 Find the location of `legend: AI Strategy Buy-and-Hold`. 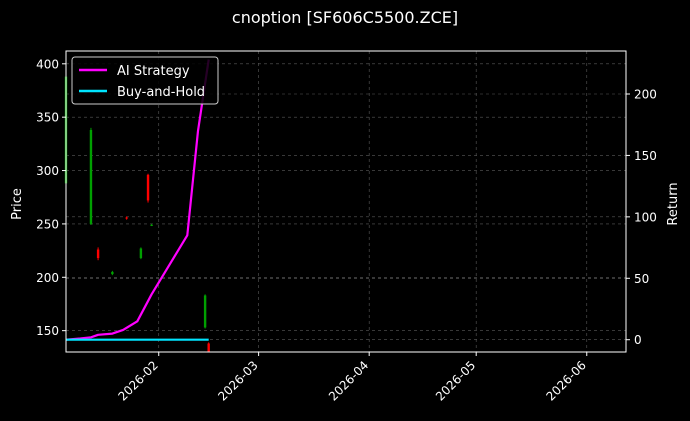

legend: AI Strategy Buy-and-Hold is located at coordinates (145, 80).